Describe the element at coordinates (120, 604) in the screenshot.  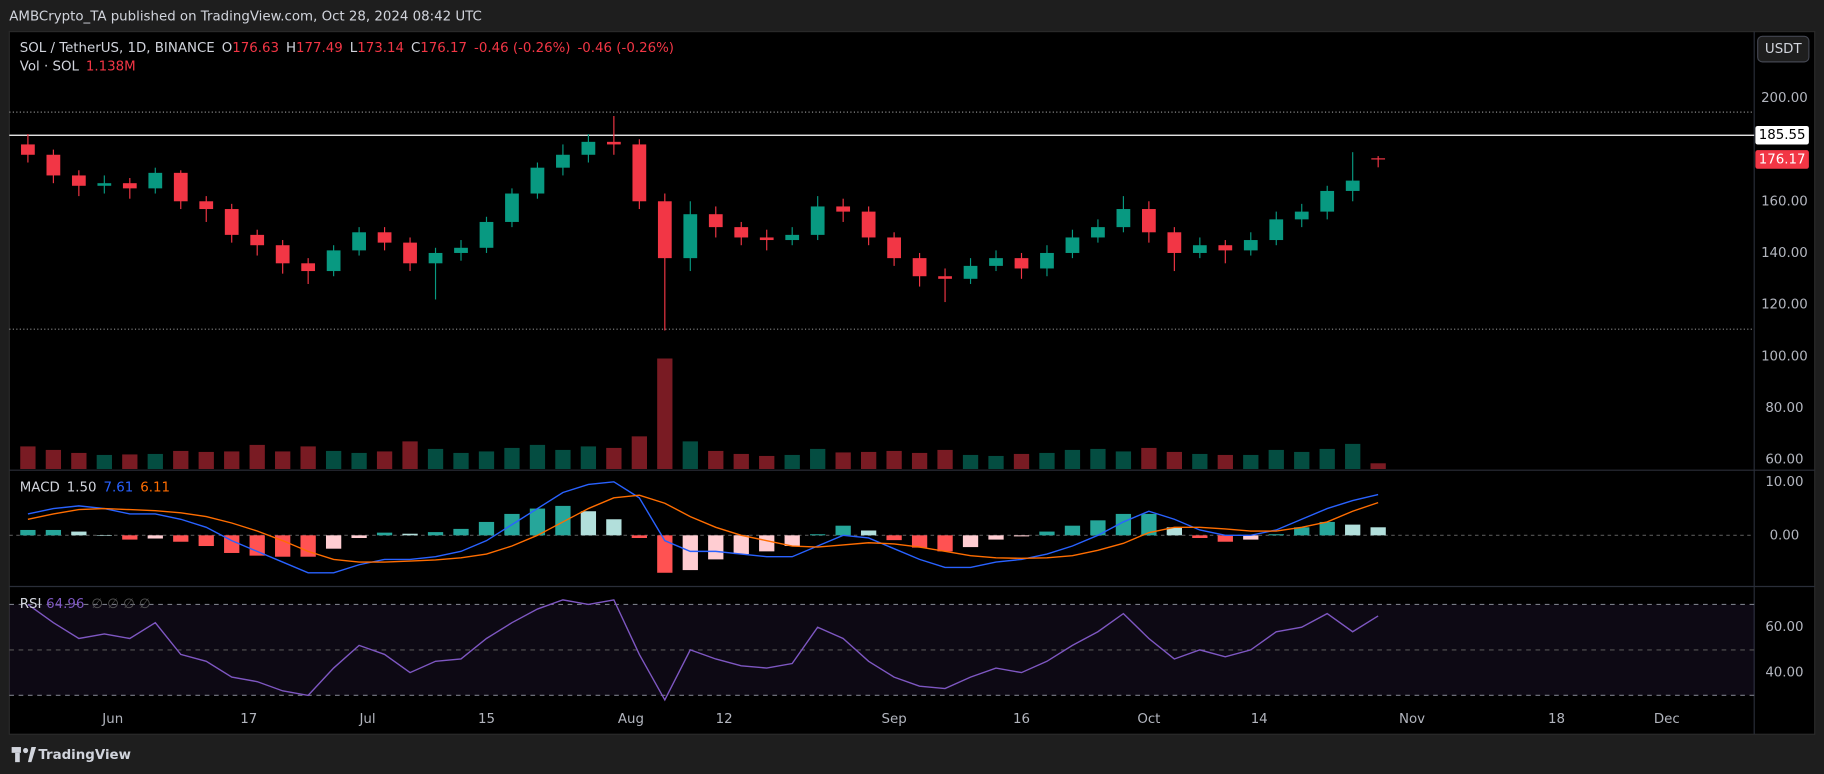
I see `legend-item: ∅ ∅ ∅ ∅` at that location.